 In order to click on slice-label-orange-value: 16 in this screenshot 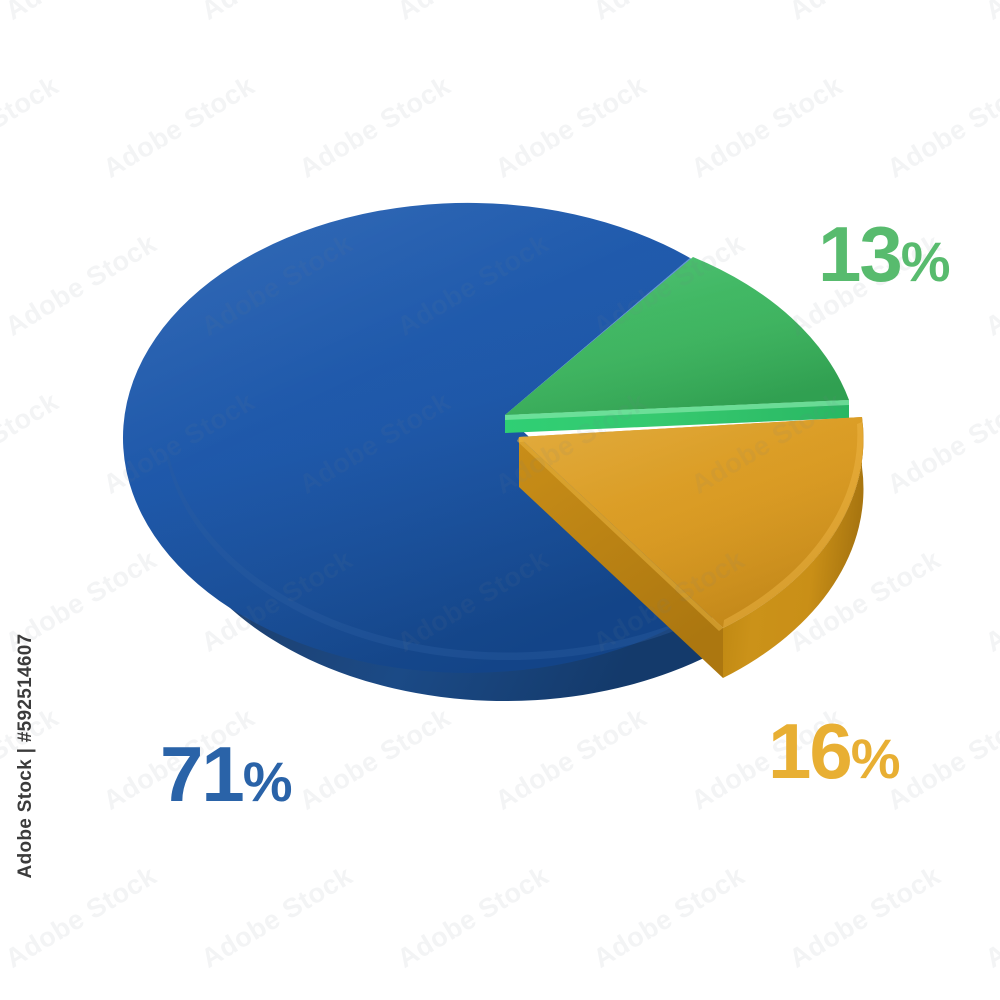, I will do `click(810, 751)`.